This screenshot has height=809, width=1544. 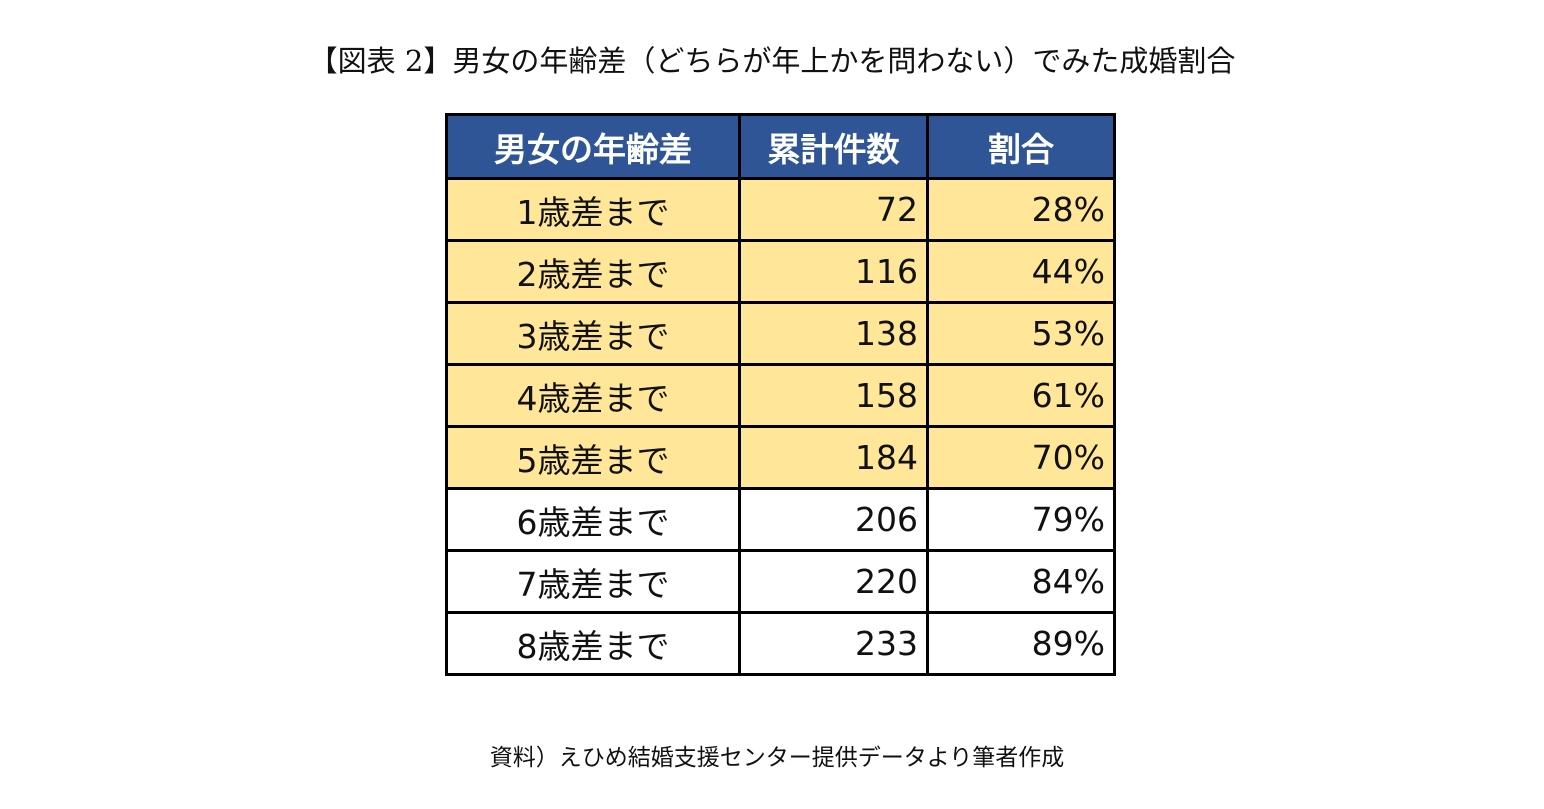 I want to click on table-cell: 89%, so click(x=1021, y=643).